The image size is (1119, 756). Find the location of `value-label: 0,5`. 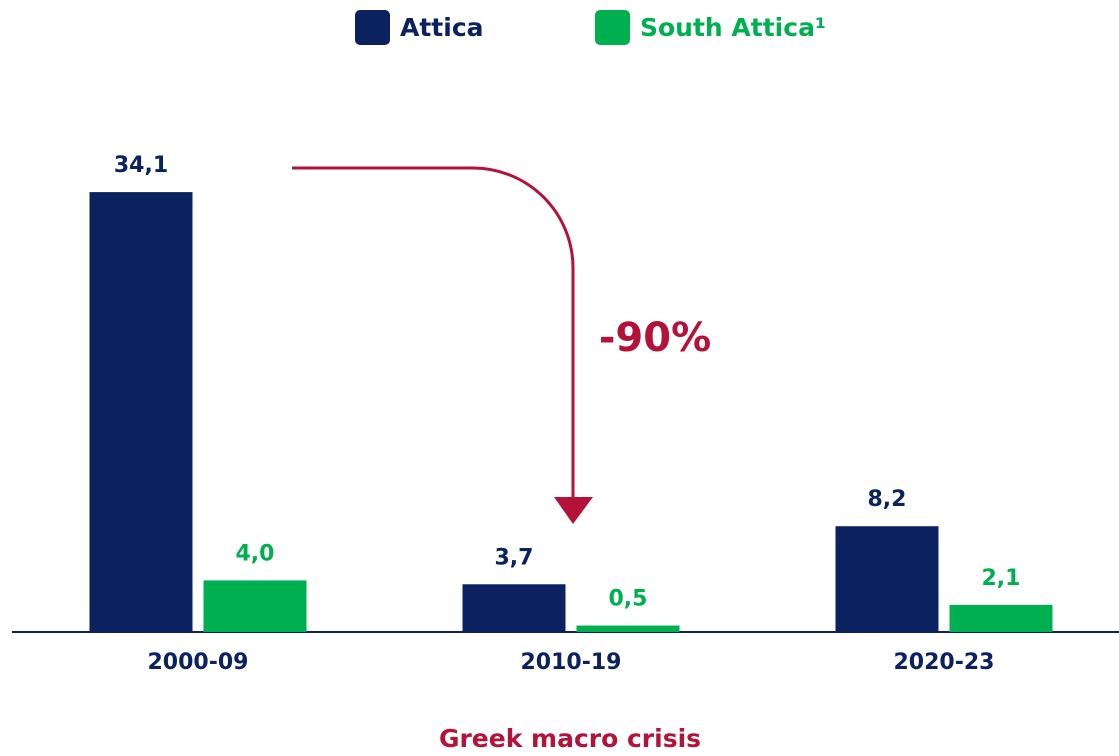

value-label: 0,5 is located at coordinates (628, 599).